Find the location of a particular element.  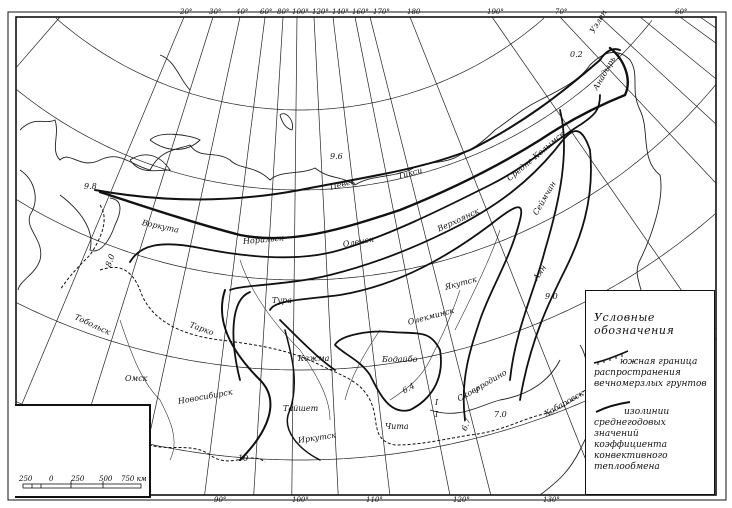

place-tayshet: Тайшет is located at coordinates (301, 408).